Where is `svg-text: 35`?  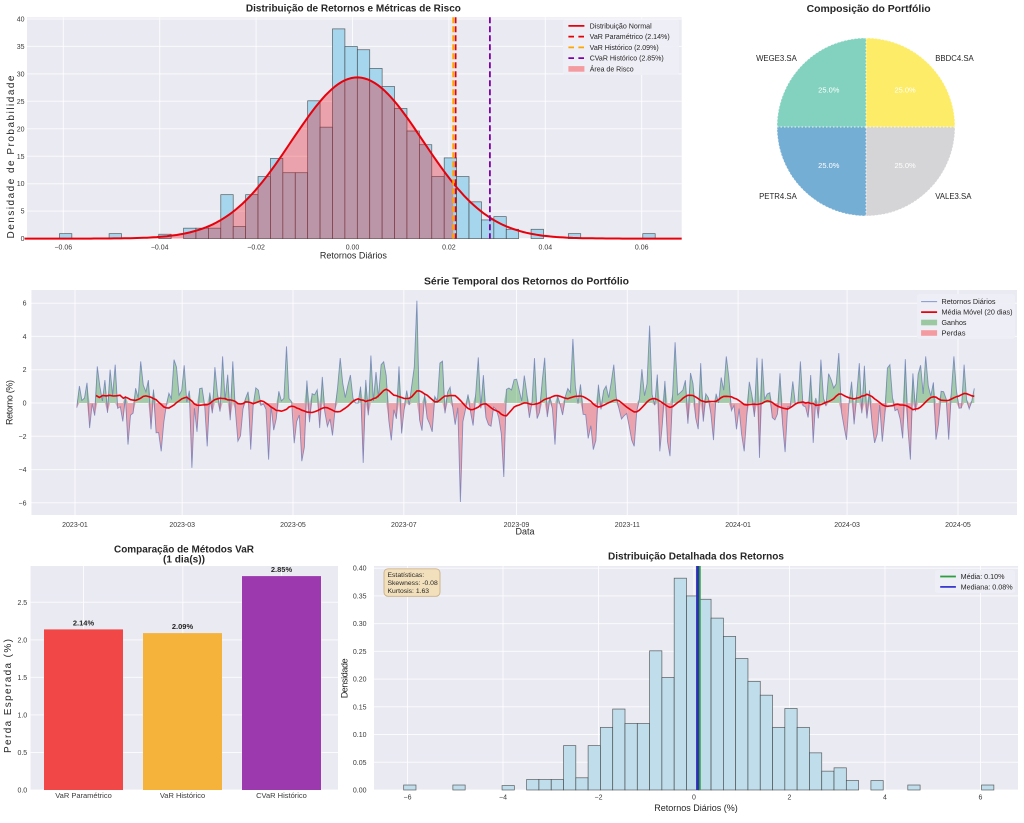 svg-text: 35 is located at coordinates (21, 47).